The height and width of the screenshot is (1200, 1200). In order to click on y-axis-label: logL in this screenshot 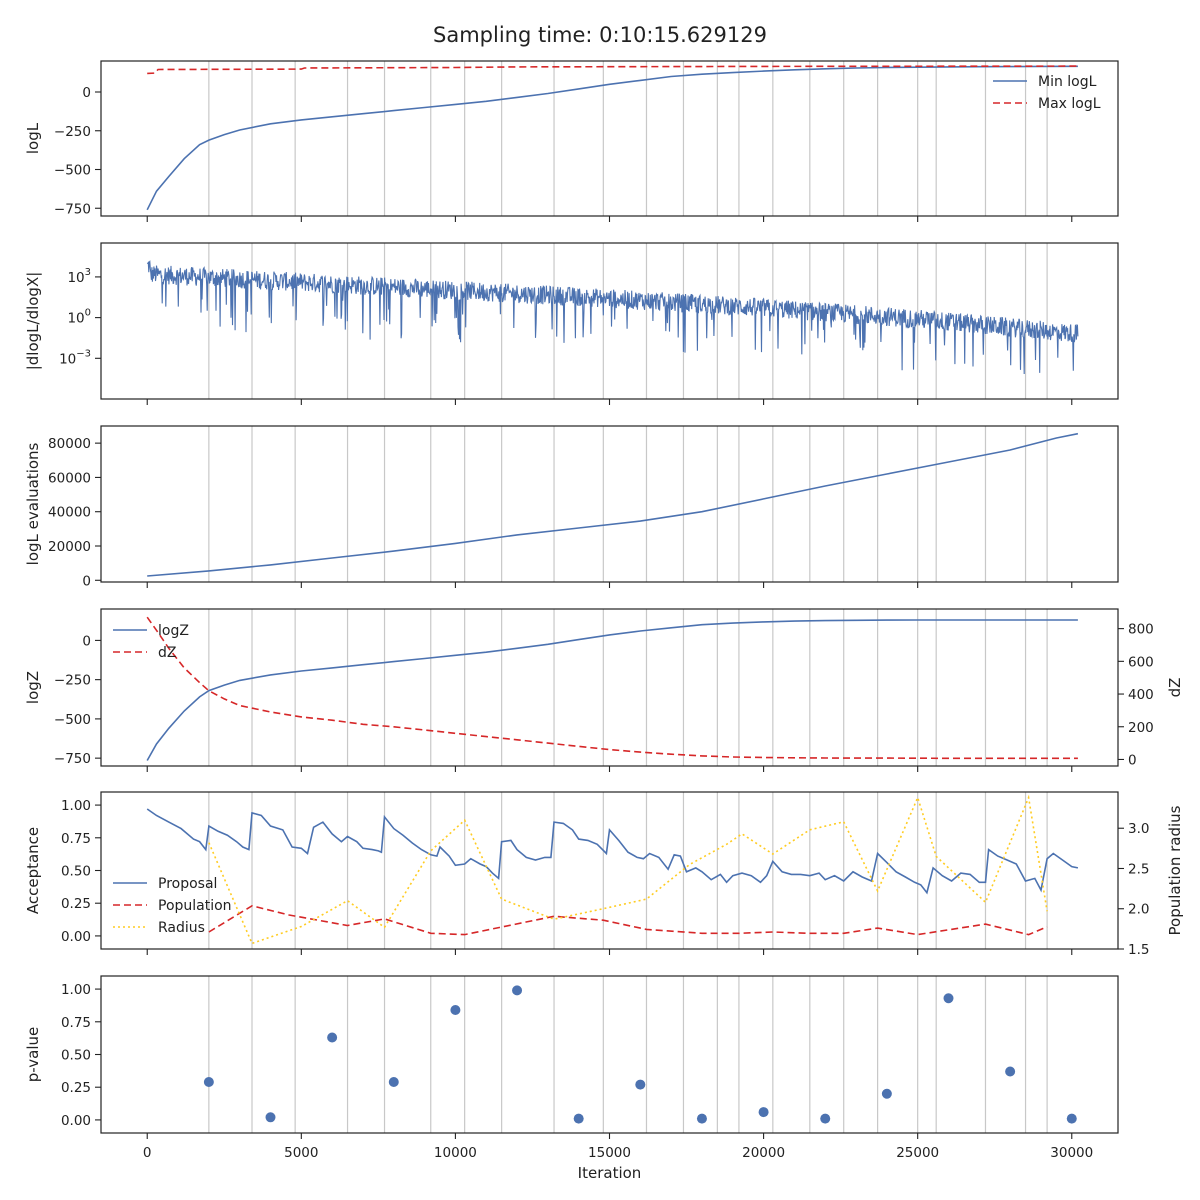, I will do `click(33, 138)`.